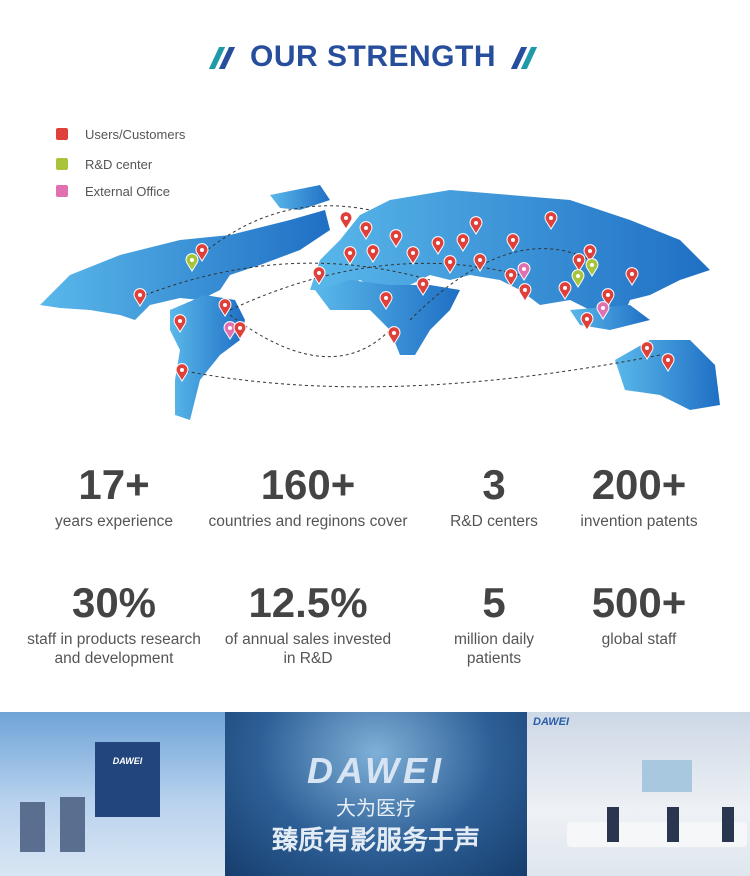 This screenshot has height=876, width=750. I want to click on pink-pin-swatch-icon, so click(62, 191).